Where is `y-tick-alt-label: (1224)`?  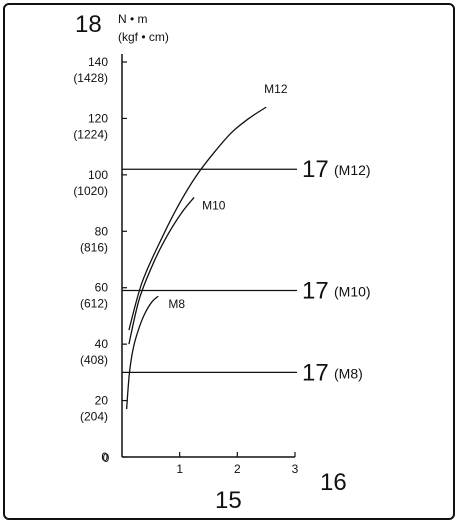 y-tick-alt-label: (1224) is located at coordinates (90, 134).